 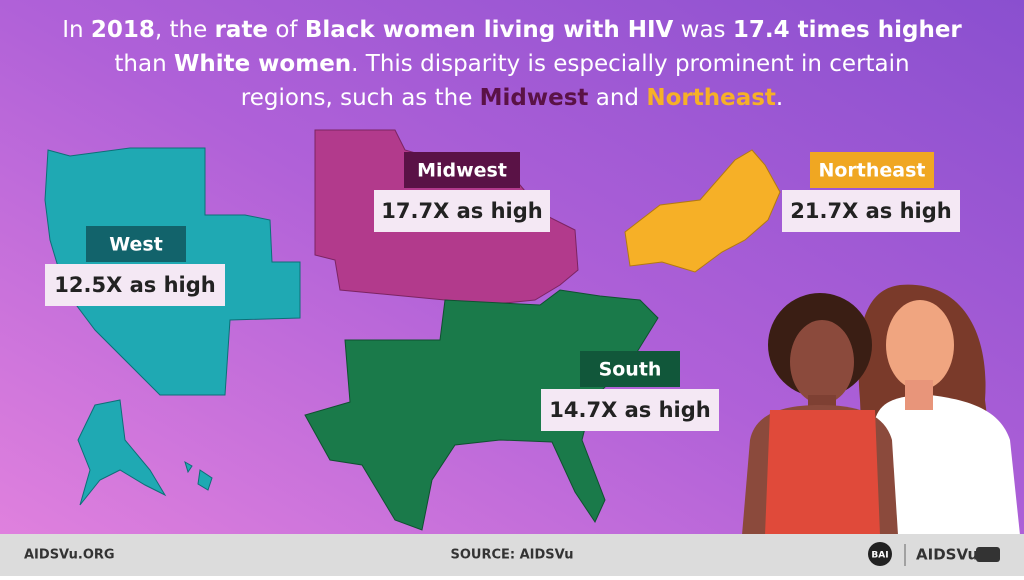 What do you see at coordinates (69, 555) in the screenshot?
I see `website: AIDSVu.ORG` at bounding box center [69, 555].